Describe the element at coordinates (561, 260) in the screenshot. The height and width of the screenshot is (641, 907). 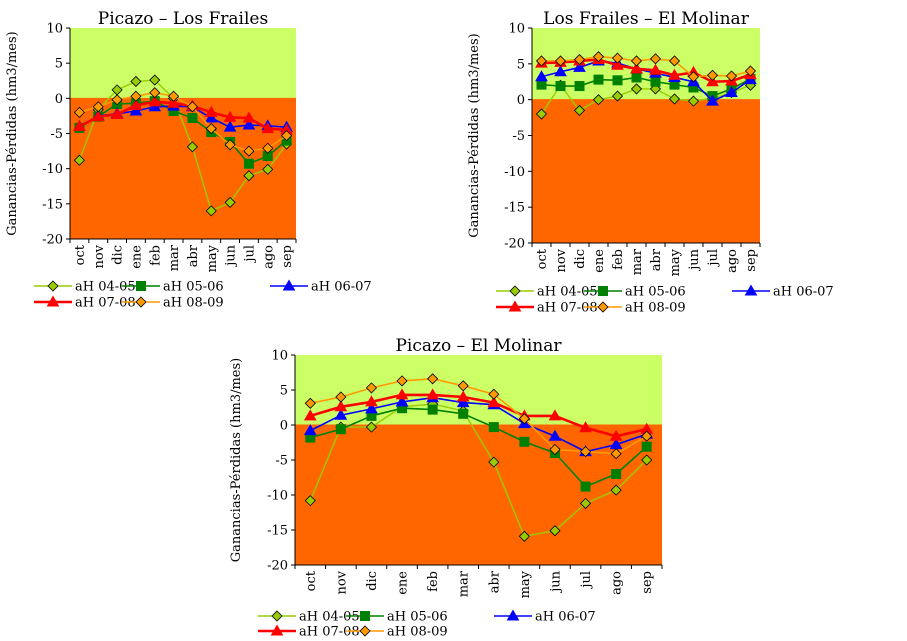
I see `x-tick-label: nov` at that location.